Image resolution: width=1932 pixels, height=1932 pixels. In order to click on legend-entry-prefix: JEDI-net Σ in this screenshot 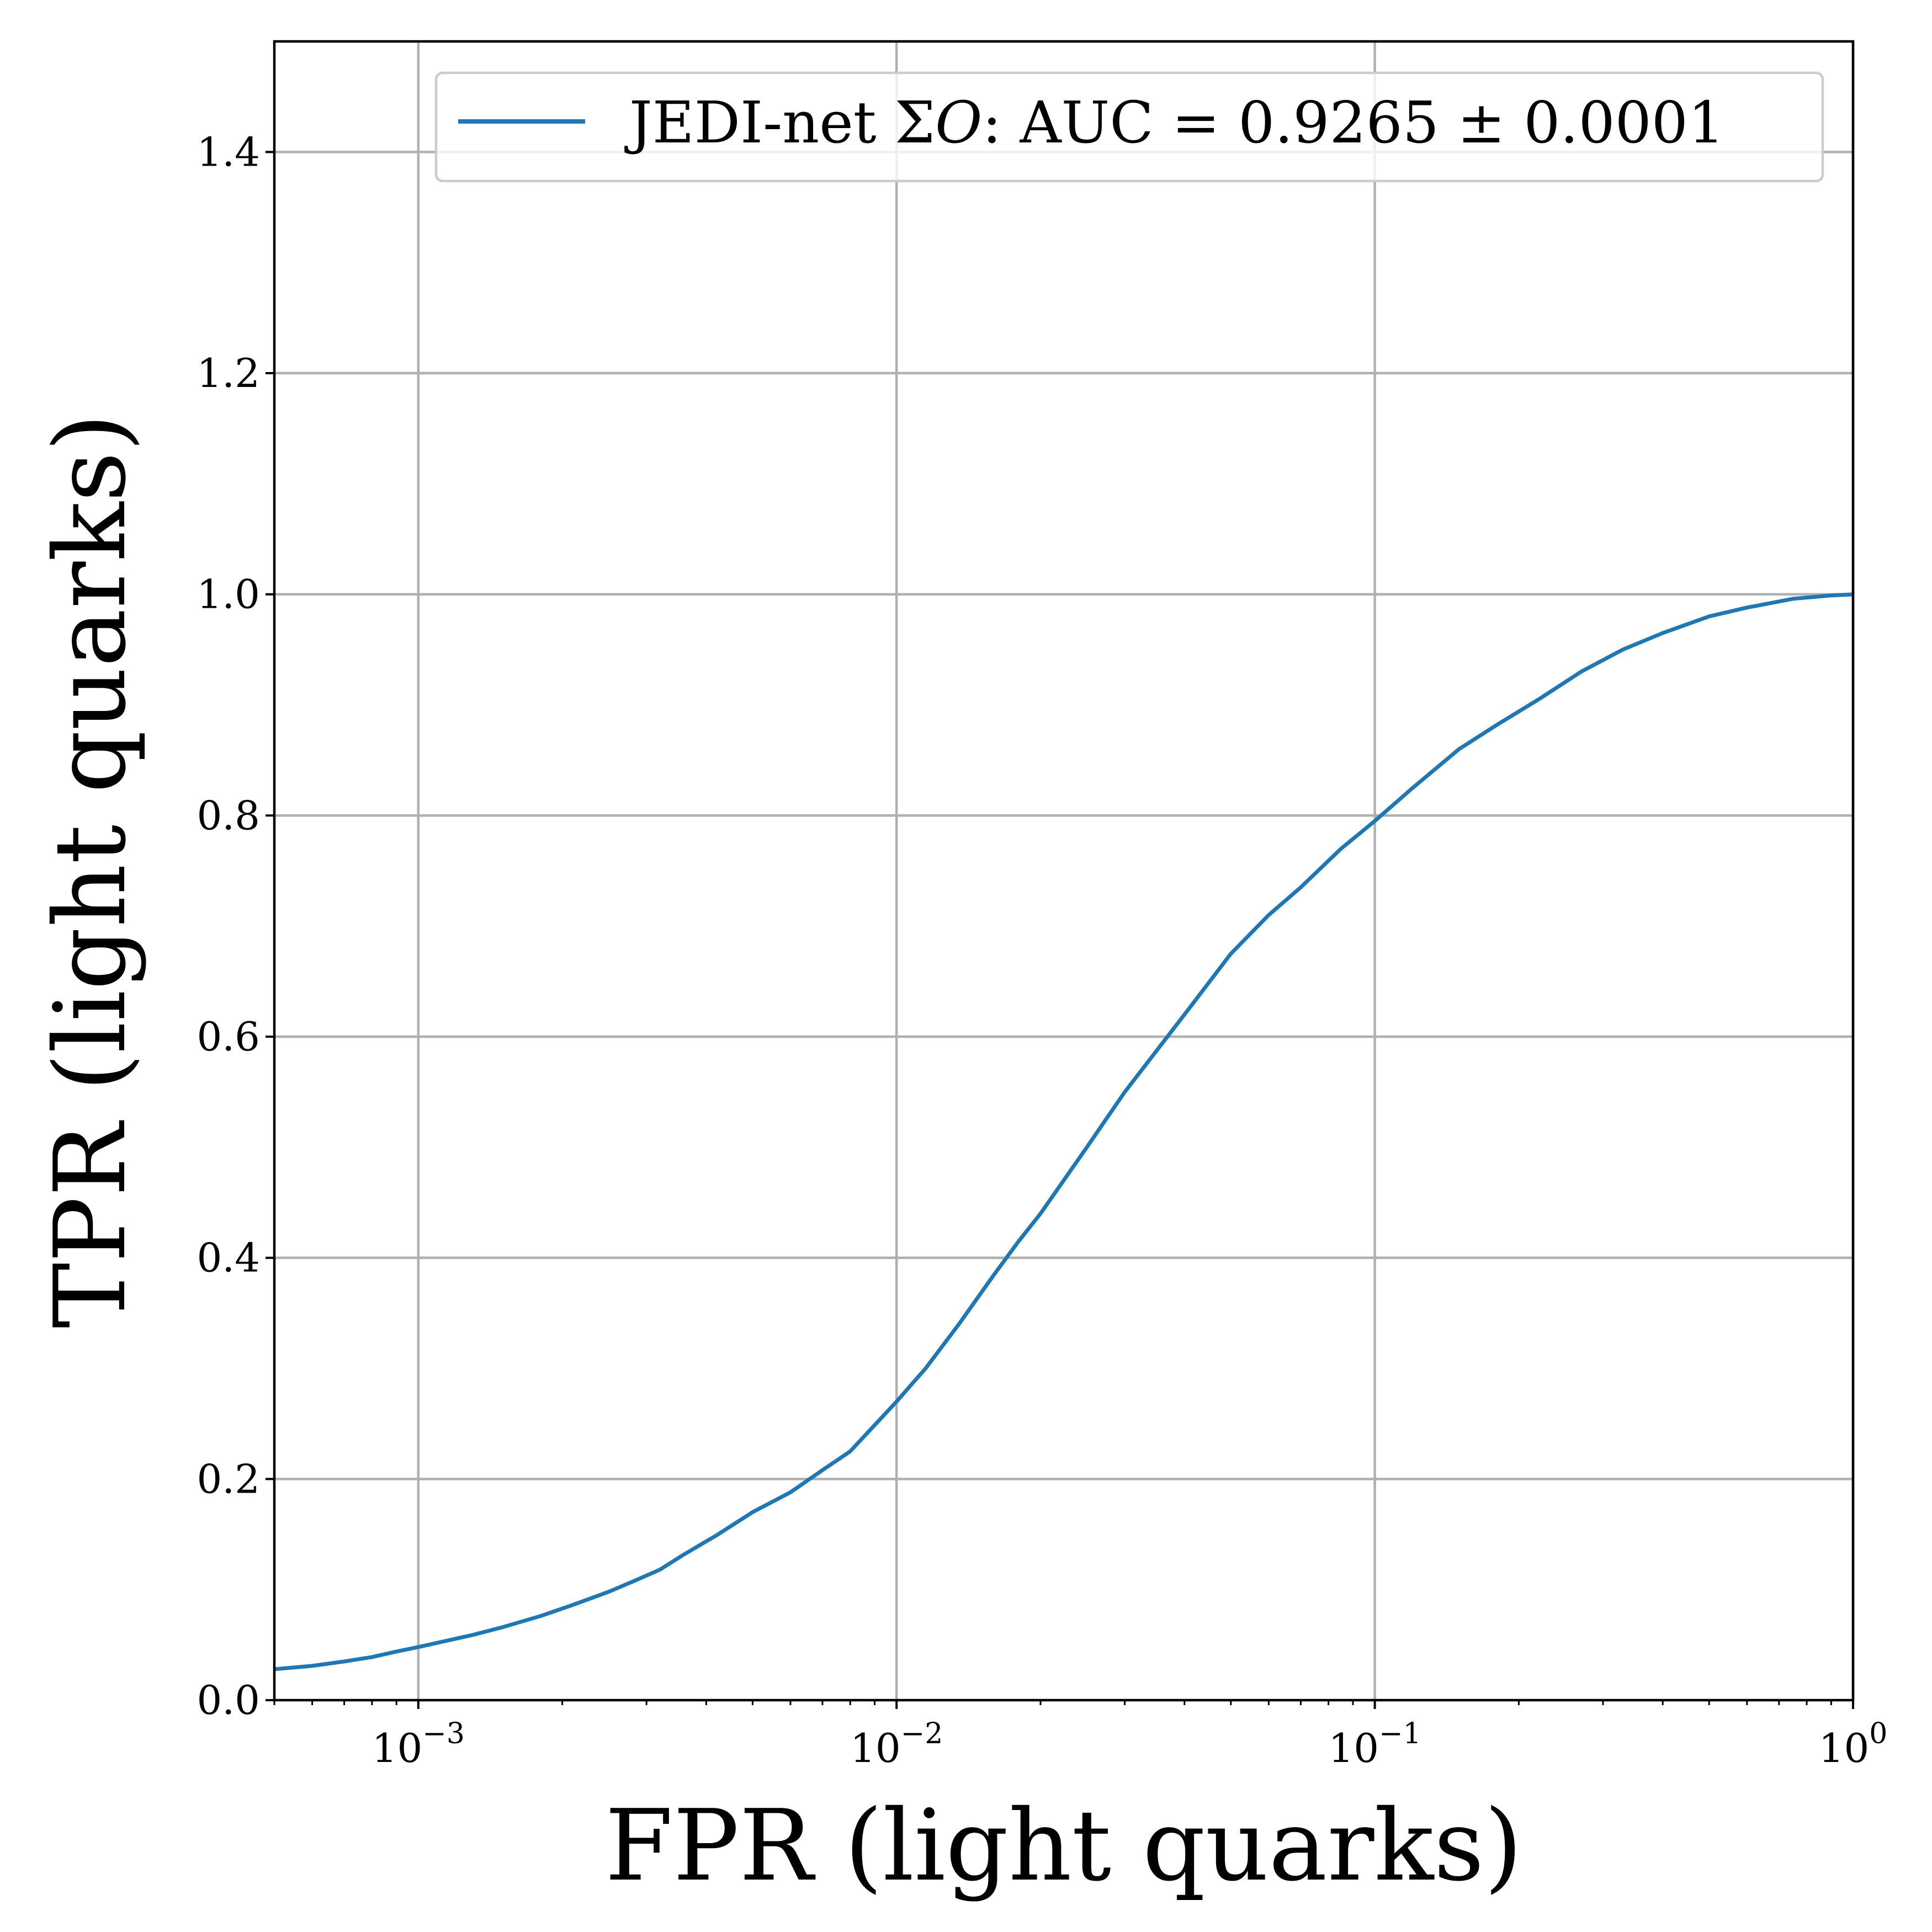, I will do `click(779, 123)`.